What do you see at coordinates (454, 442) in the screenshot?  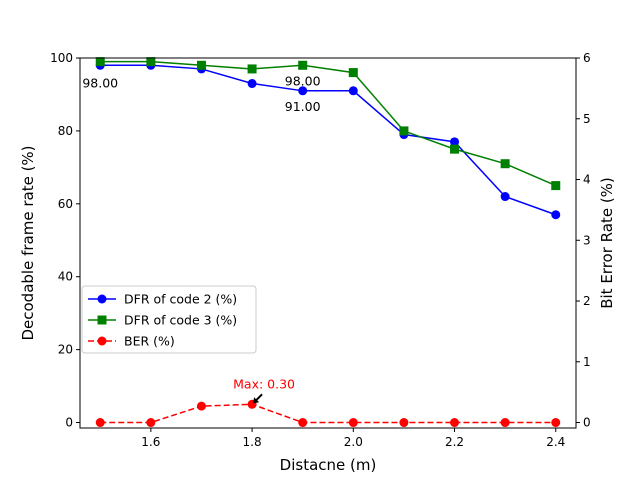 I see `x-tick-label: 2.2` at bounding box center [454, 442].